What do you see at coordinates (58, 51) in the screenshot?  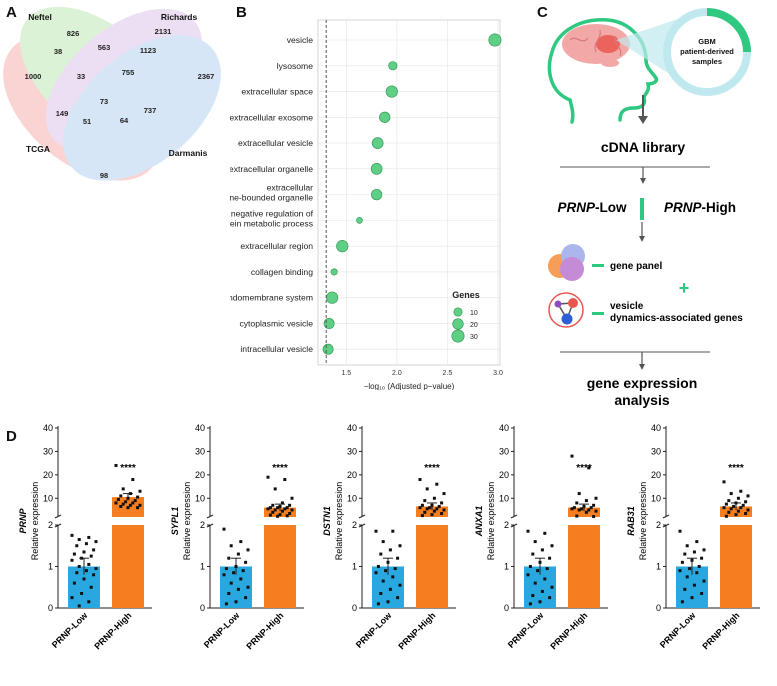 I see `venn-region: 38` at bounding box center [58, 51].